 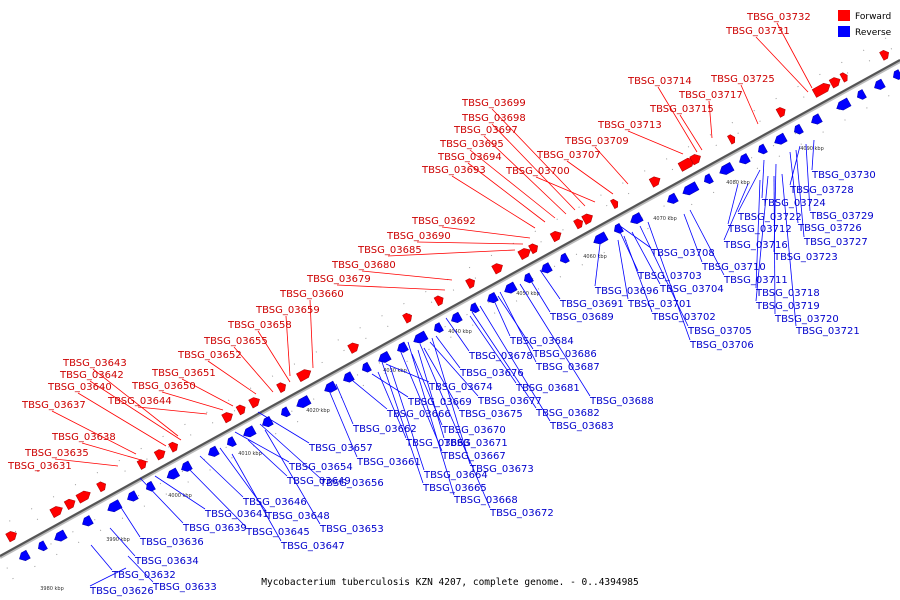 What do you see at coordinates (39, 466) in the screenshot?
I see `forward-gene-label: TBSG_03631` at bounding box center [39, 466].